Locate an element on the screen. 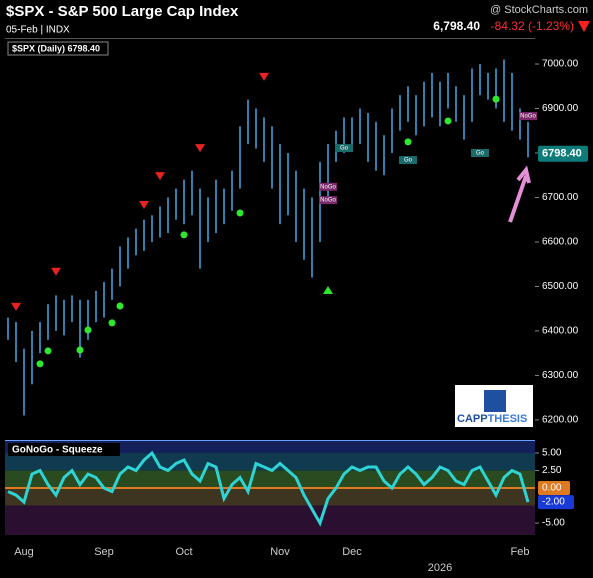 Image resolution: width=593 pixels, height=578 pixels. price-box is located at coordinates (563, 153).